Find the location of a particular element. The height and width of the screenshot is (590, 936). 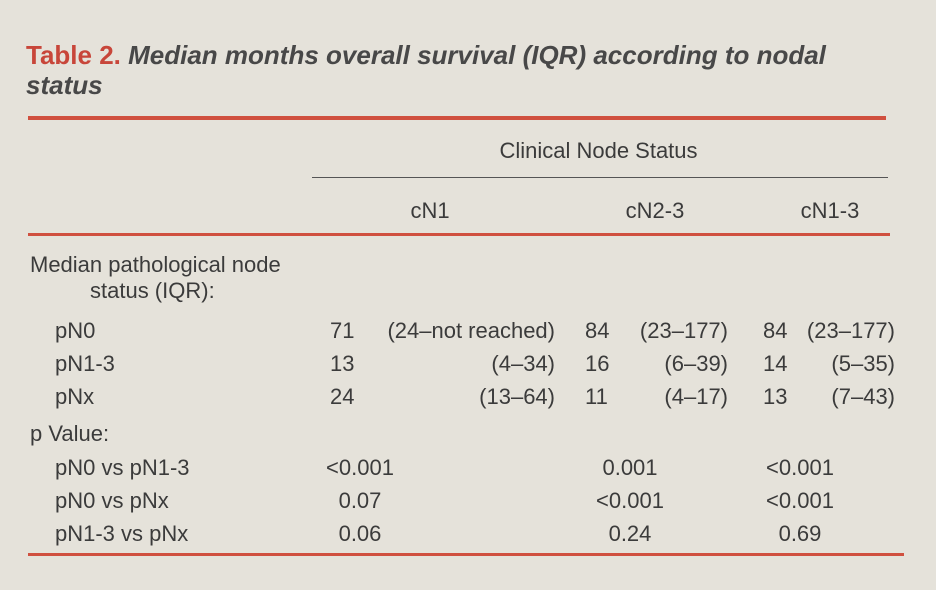

row-label: pN0 vs pNx is located at coordinates (112, 500).